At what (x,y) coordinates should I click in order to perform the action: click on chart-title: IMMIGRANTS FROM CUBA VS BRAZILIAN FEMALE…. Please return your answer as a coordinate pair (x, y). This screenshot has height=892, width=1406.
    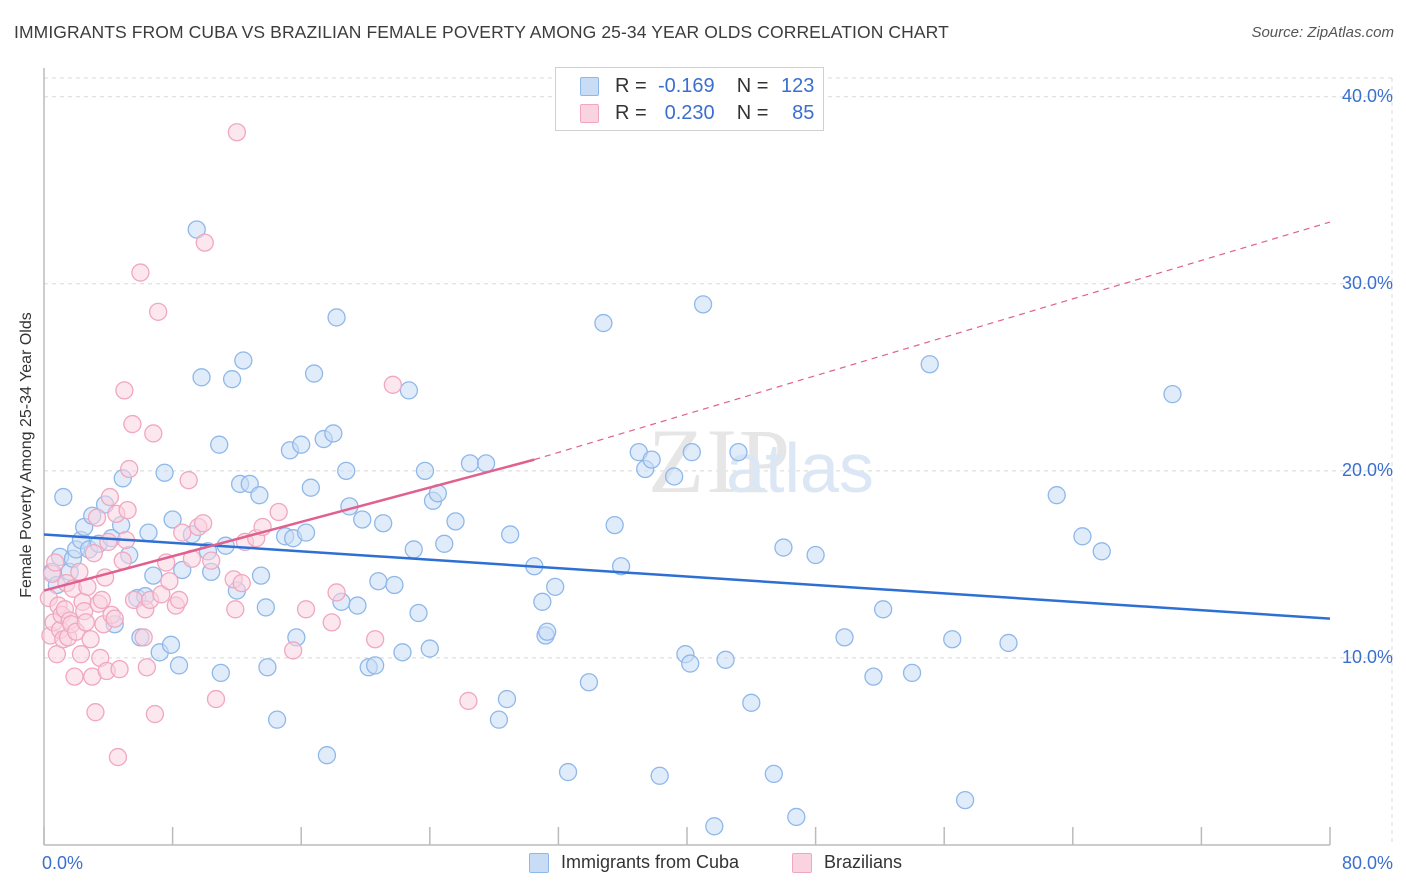
    Looking at the image, I should click on (481, 32).